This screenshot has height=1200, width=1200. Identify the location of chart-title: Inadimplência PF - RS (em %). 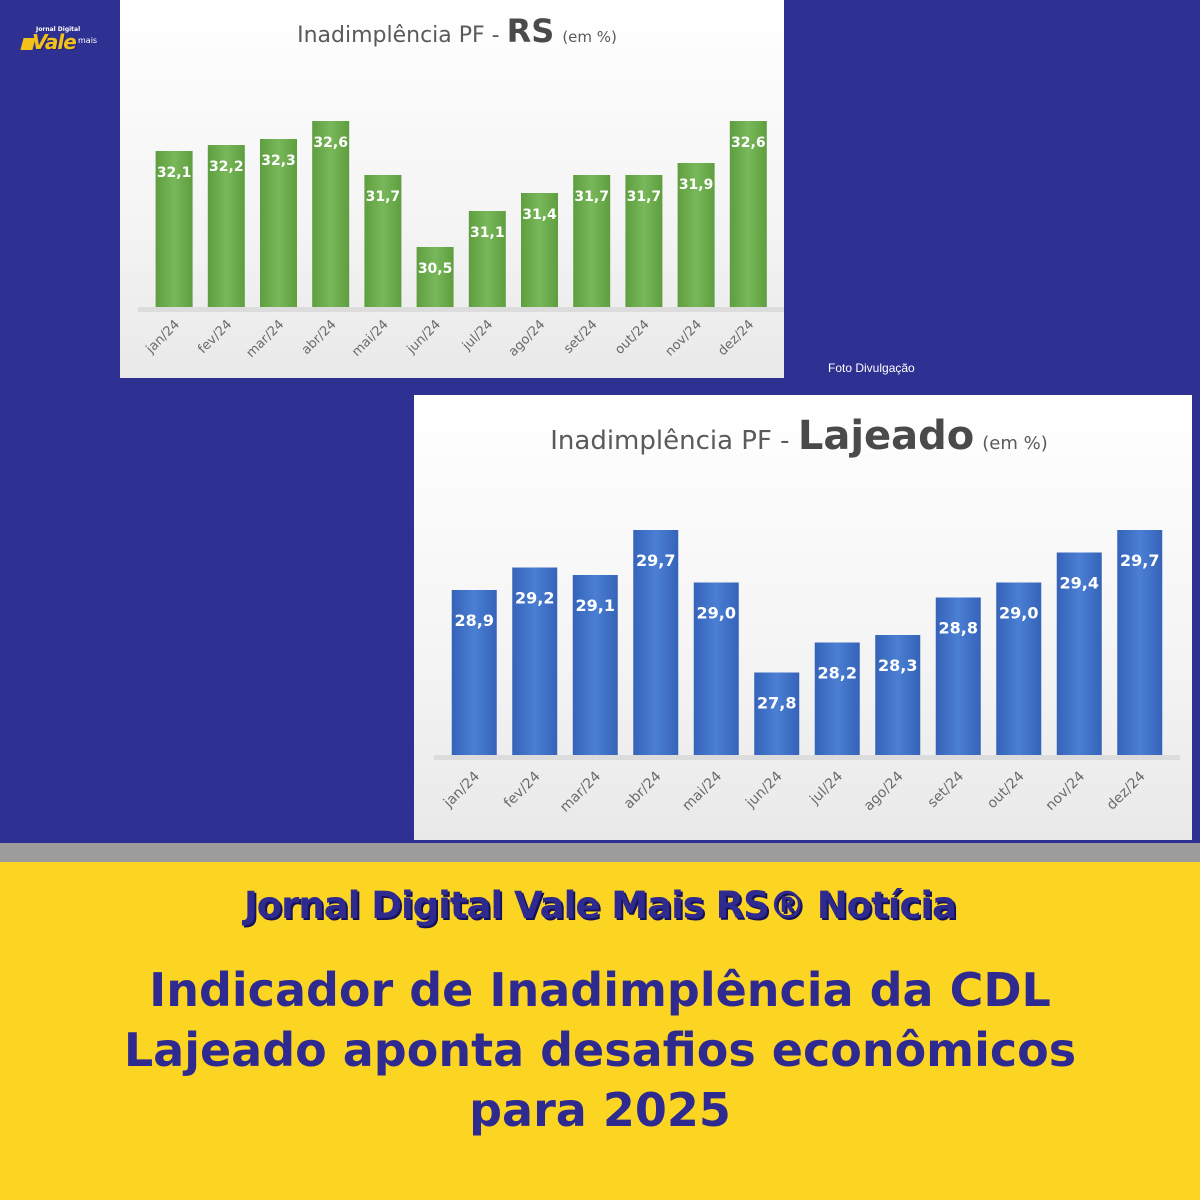
(457, 31).